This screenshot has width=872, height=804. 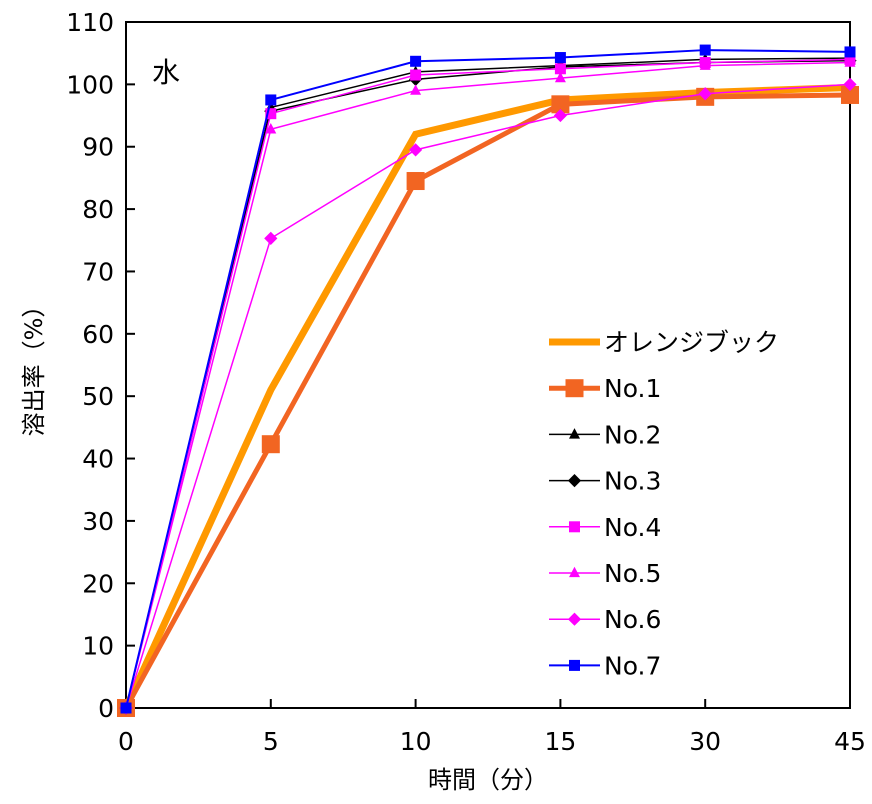 What do you see at coordinates (98, 271) in the screenshot?
I see `y-tick-label: 70` at bounding box center [98, 271].